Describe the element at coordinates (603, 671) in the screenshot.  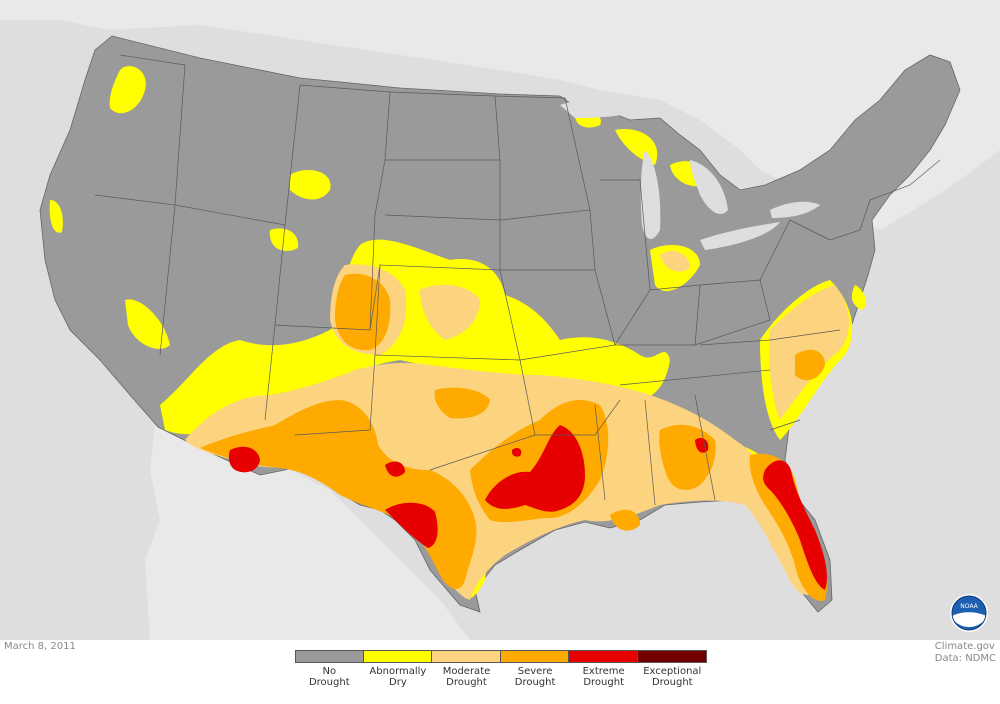
I see `legend-label-line1: Extreme` at that location.